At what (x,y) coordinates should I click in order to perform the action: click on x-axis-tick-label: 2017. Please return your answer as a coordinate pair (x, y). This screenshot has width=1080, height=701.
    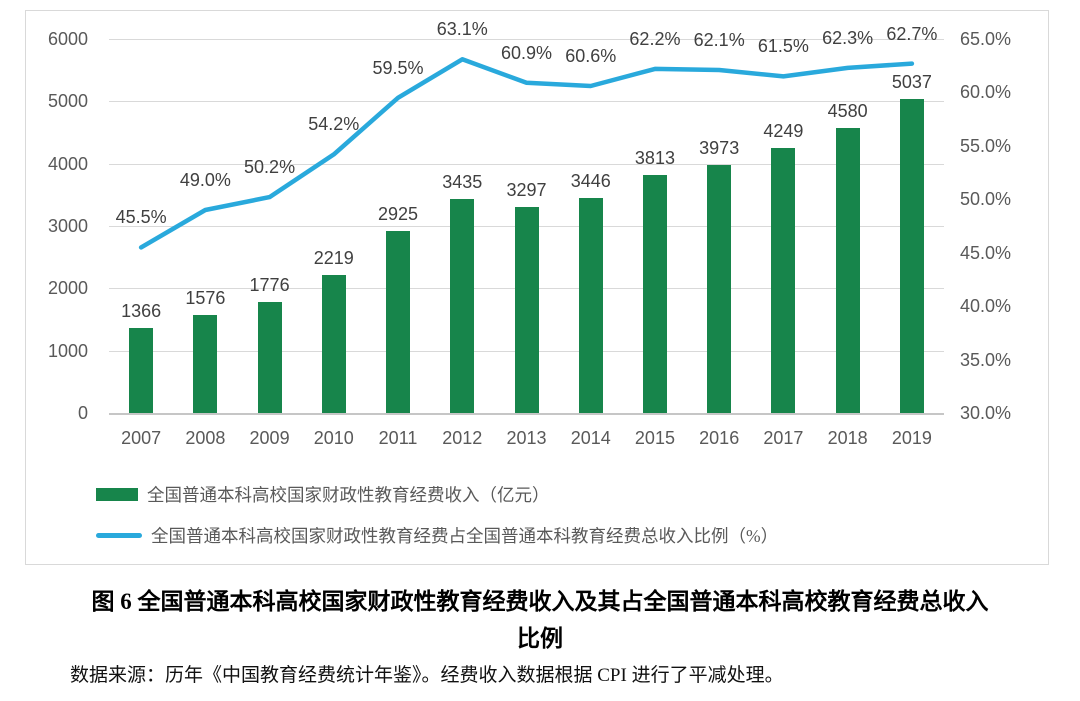
    Looking at the image, I should click on (783, 438).